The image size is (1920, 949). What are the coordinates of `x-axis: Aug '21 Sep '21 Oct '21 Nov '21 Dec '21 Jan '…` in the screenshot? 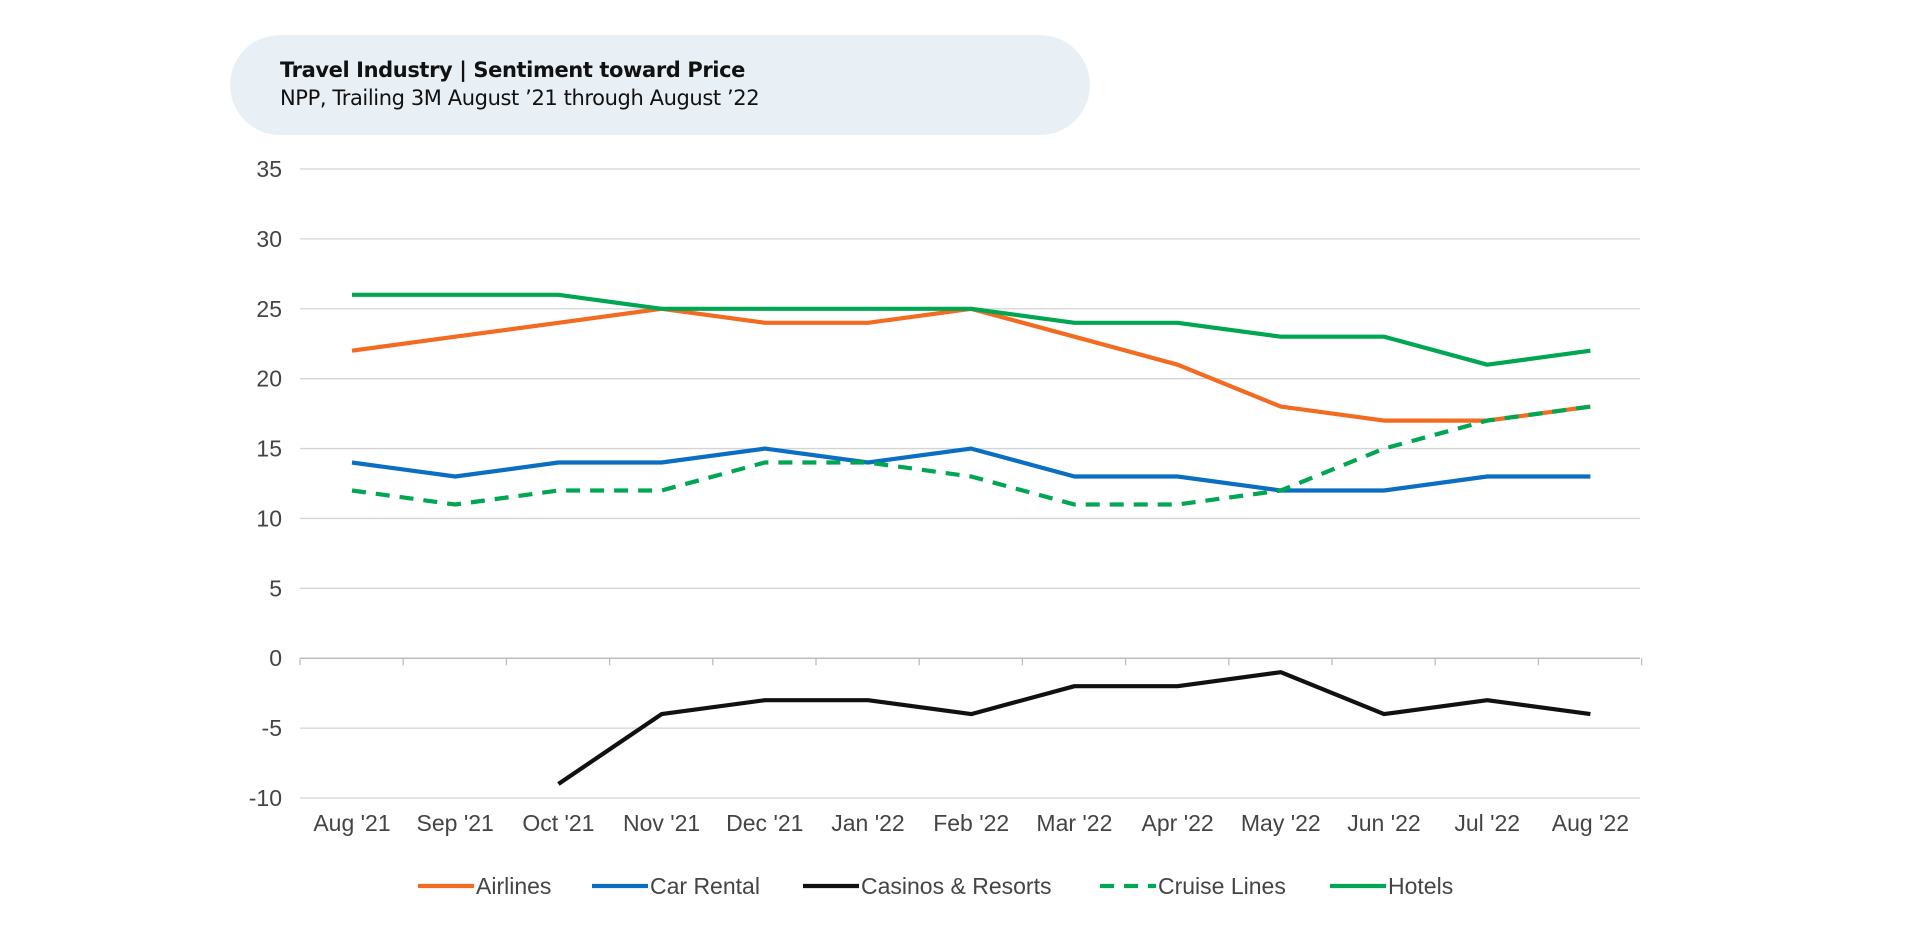 It's located at (971, 746).